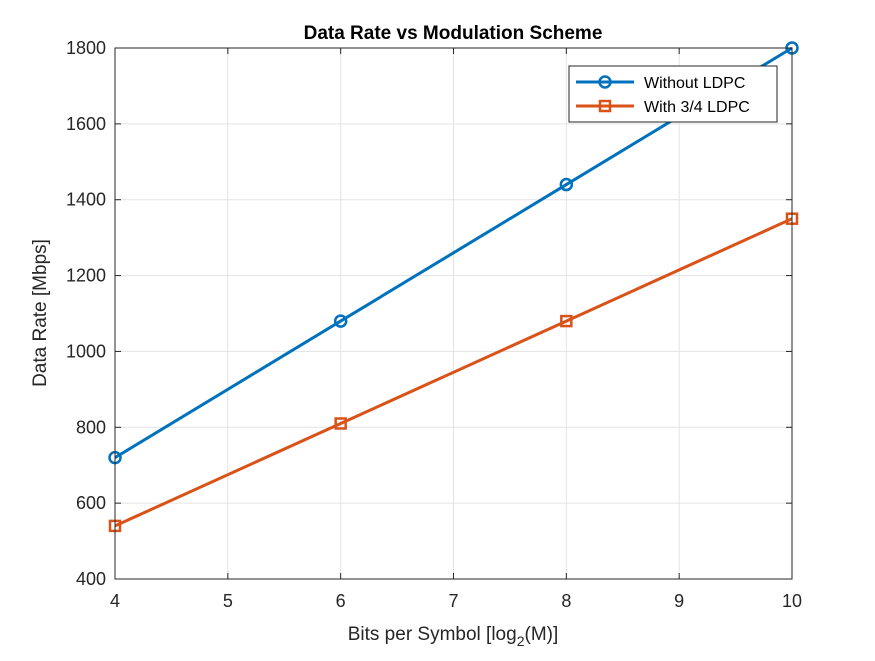 The image size is (875, 661). I want to click on x-tick-label: 5, so click(228, 601).